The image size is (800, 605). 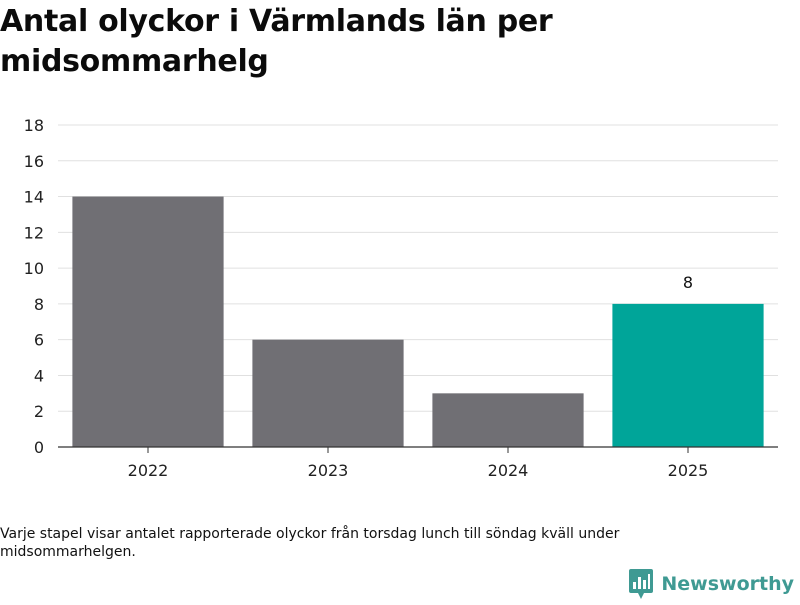 I want to click on brand-name: Newsworthy, so click(x=727, y=584).